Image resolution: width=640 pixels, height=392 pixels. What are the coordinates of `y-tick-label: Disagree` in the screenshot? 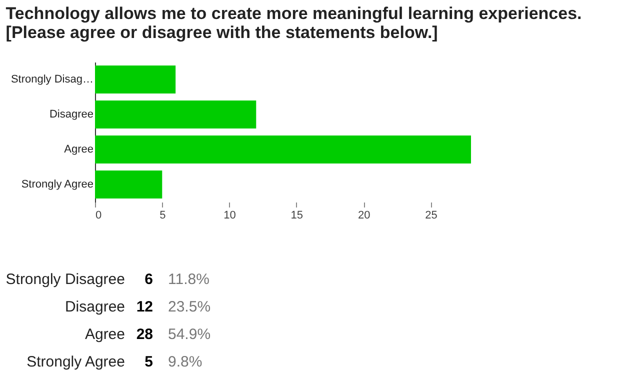 It's located at (71, 114).